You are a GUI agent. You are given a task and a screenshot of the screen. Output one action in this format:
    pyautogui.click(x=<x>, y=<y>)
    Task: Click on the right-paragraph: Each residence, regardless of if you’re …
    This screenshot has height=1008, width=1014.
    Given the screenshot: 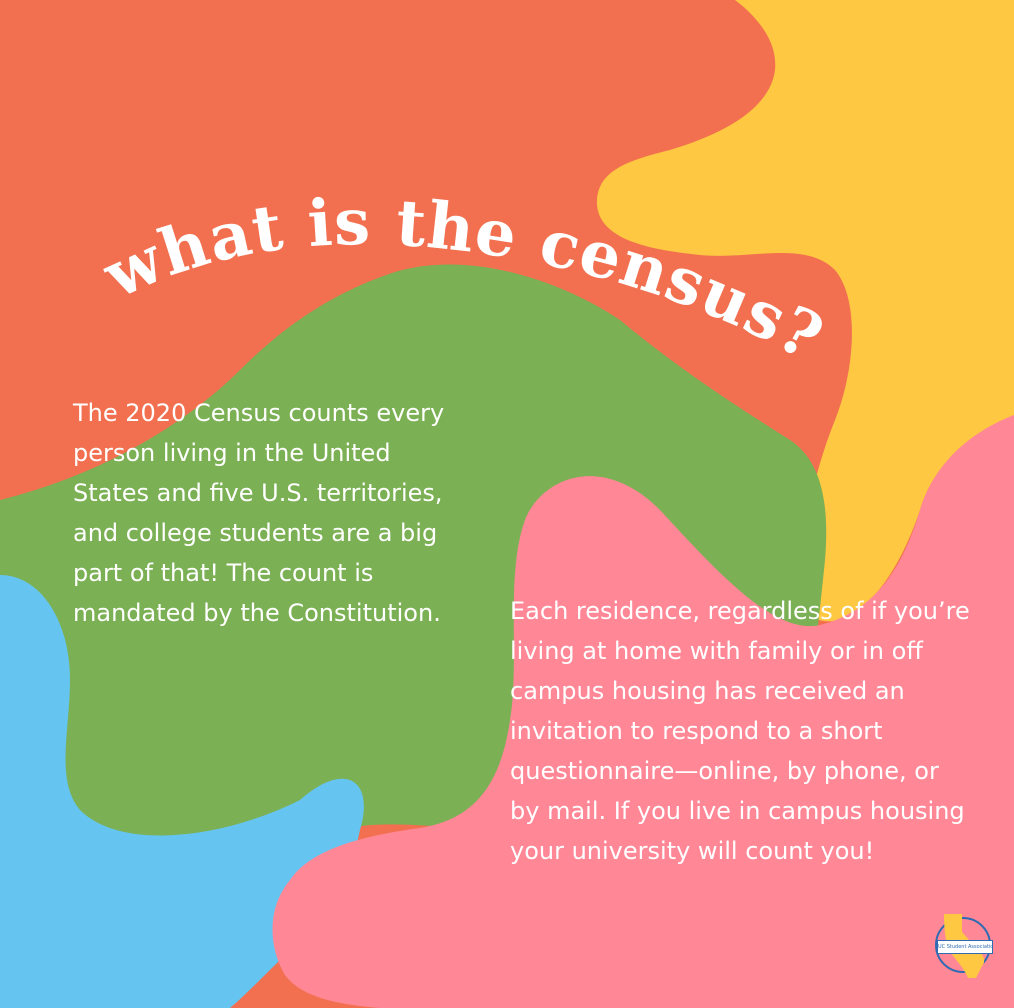 What is the action you would take?
    pyautogui.click(x=740, y=731)
    